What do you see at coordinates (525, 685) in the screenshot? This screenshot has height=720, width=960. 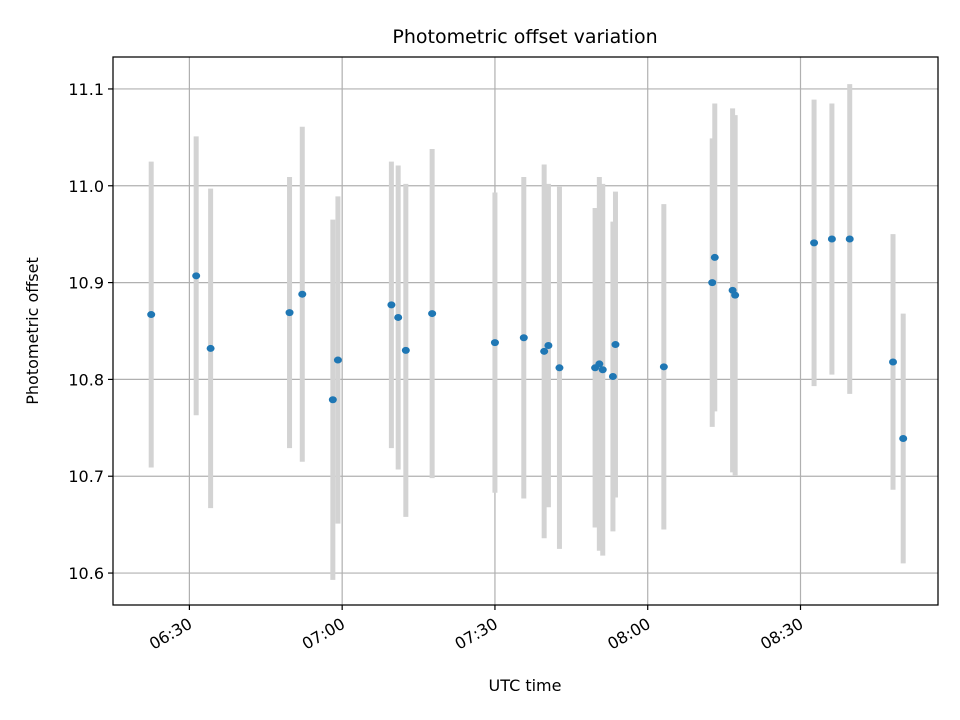 I see `x-axis-title: UTC time` at bounding box center [525, 685].